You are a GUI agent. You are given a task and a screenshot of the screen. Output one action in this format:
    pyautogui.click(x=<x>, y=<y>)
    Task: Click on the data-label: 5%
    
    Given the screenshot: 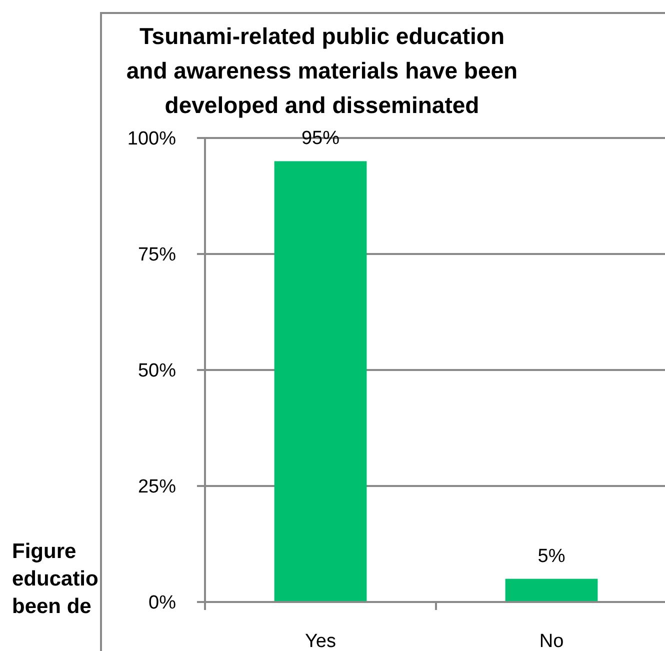 What is the action you would take?
    pyautogui.click(x=552, y=556)
    